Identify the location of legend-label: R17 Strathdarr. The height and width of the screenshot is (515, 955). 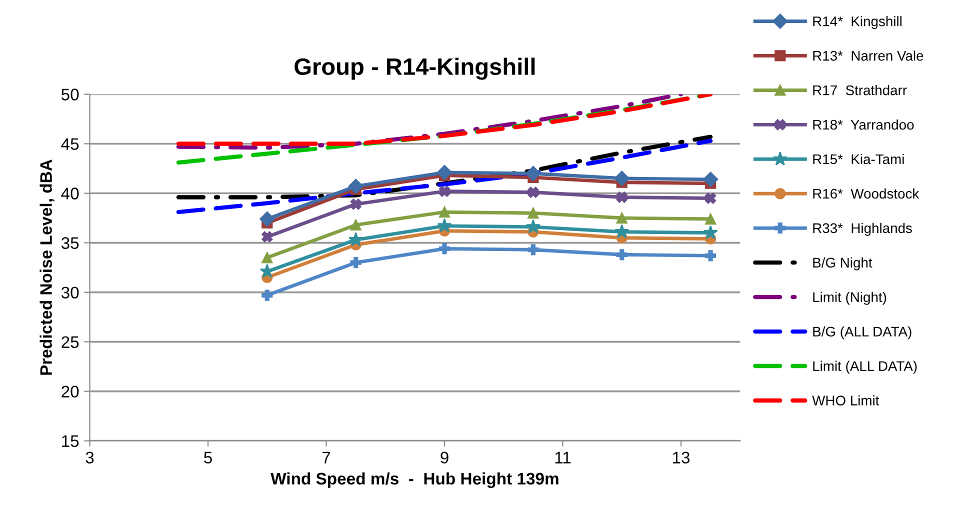
(860, 90).